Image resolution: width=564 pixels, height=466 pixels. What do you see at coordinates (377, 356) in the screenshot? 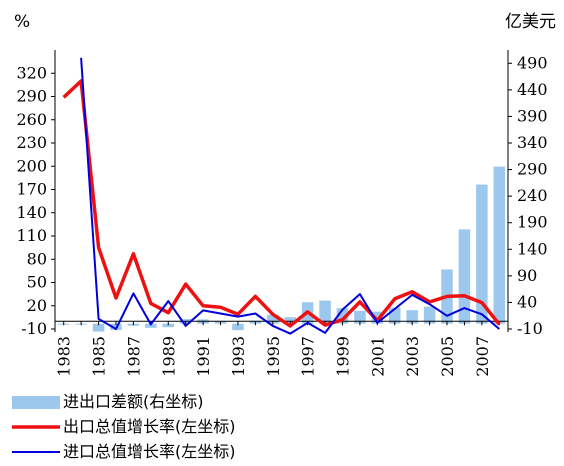
I see `x-tick-label: 2001` at bounding box center [377, 356].